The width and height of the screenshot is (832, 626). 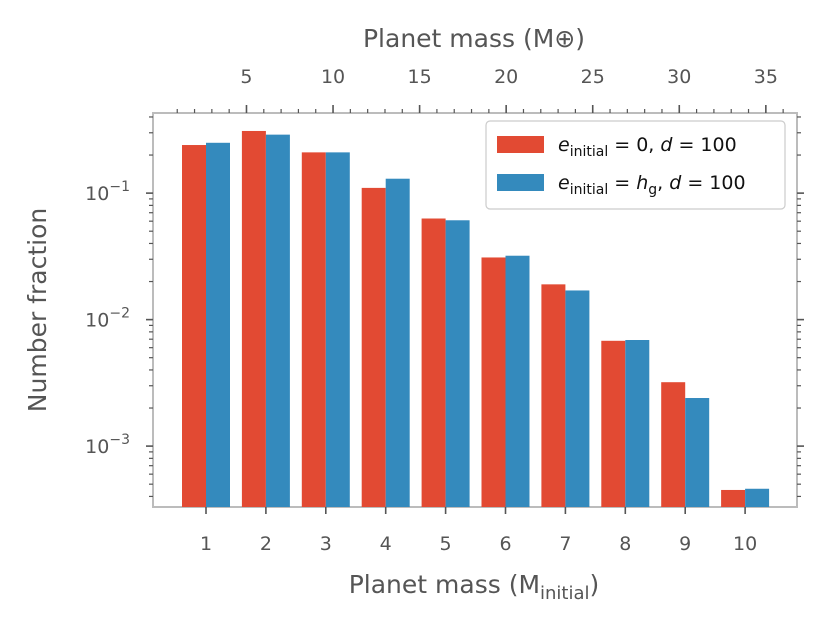 I want to click on x-axis-title-main: Planet mass (M, so click(x=444, y=584).